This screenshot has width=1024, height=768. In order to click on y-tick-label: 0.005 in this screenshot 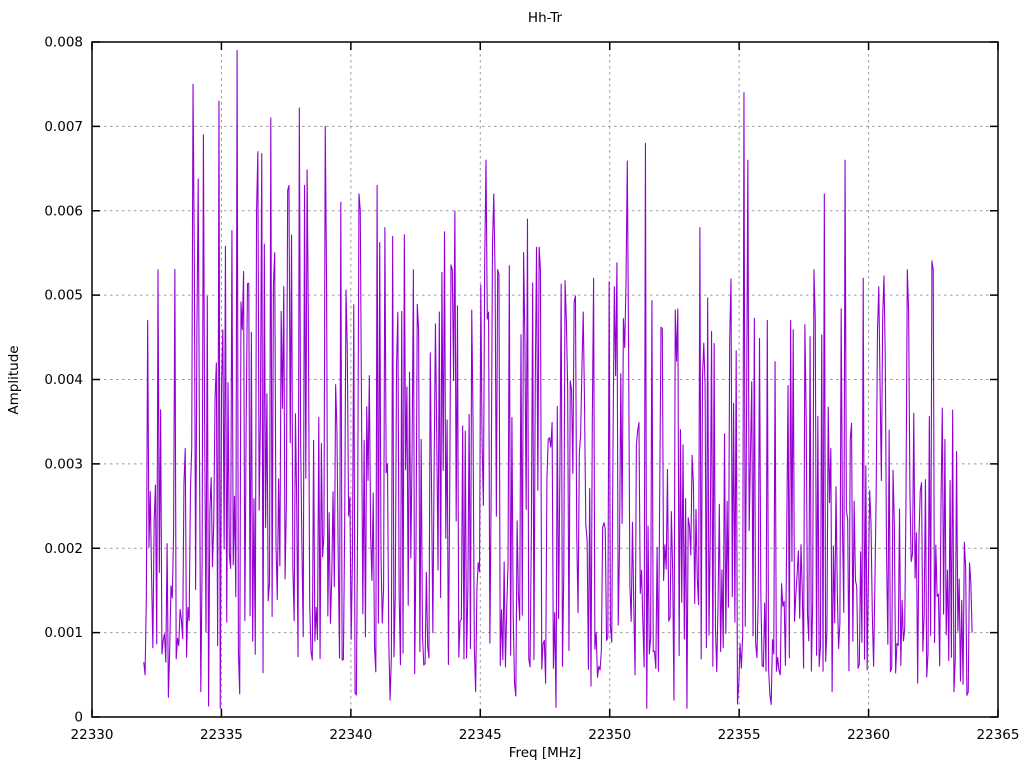, I will do `click(63, 296)`.